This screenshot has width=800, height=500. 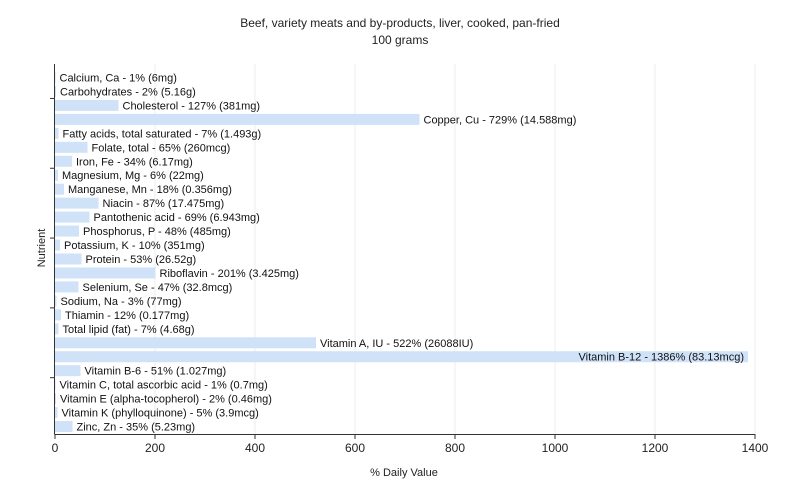 I want to click on bar-label: Protein - 53% (26.52g), so click(x=141, y=260).